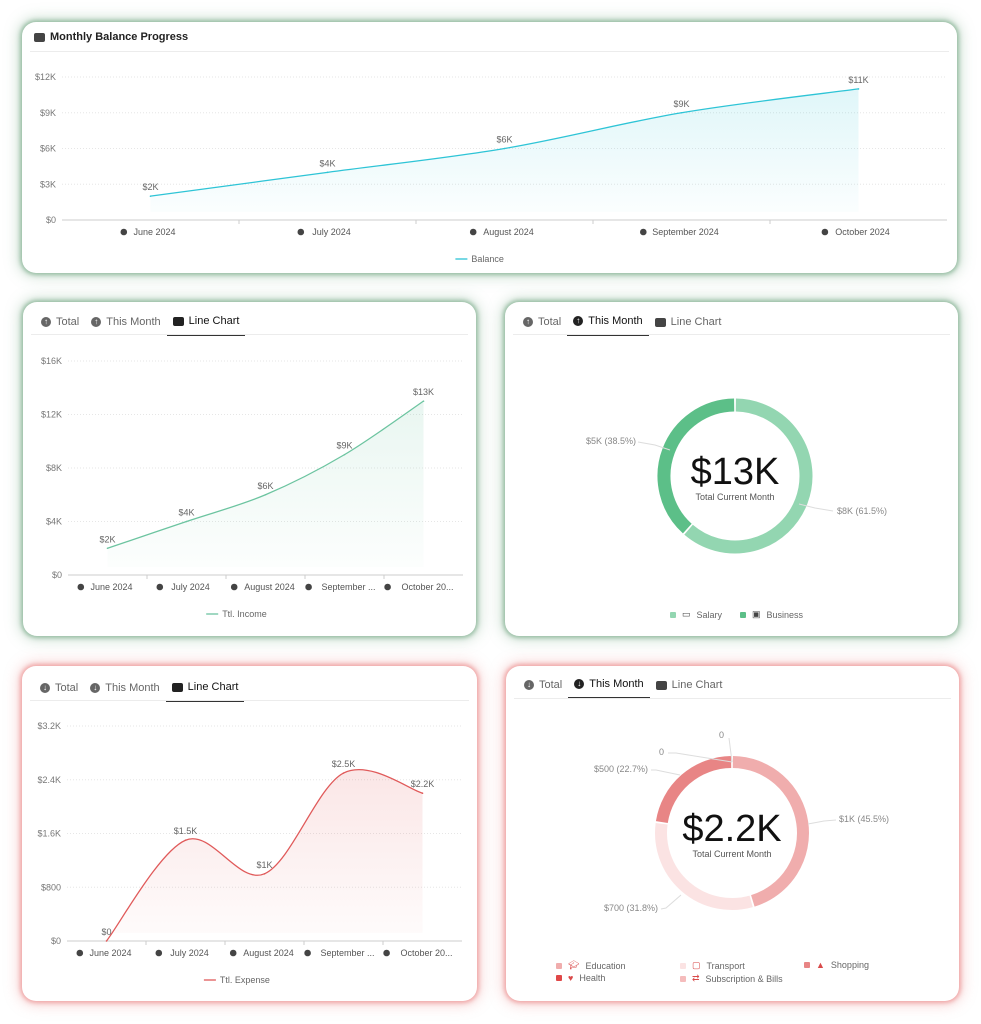  What do you see at coordinates (731, 978) in the screenshot?
I see `legend-item: ⇄ Subscription & Bills` at bounding box center [731, 978].